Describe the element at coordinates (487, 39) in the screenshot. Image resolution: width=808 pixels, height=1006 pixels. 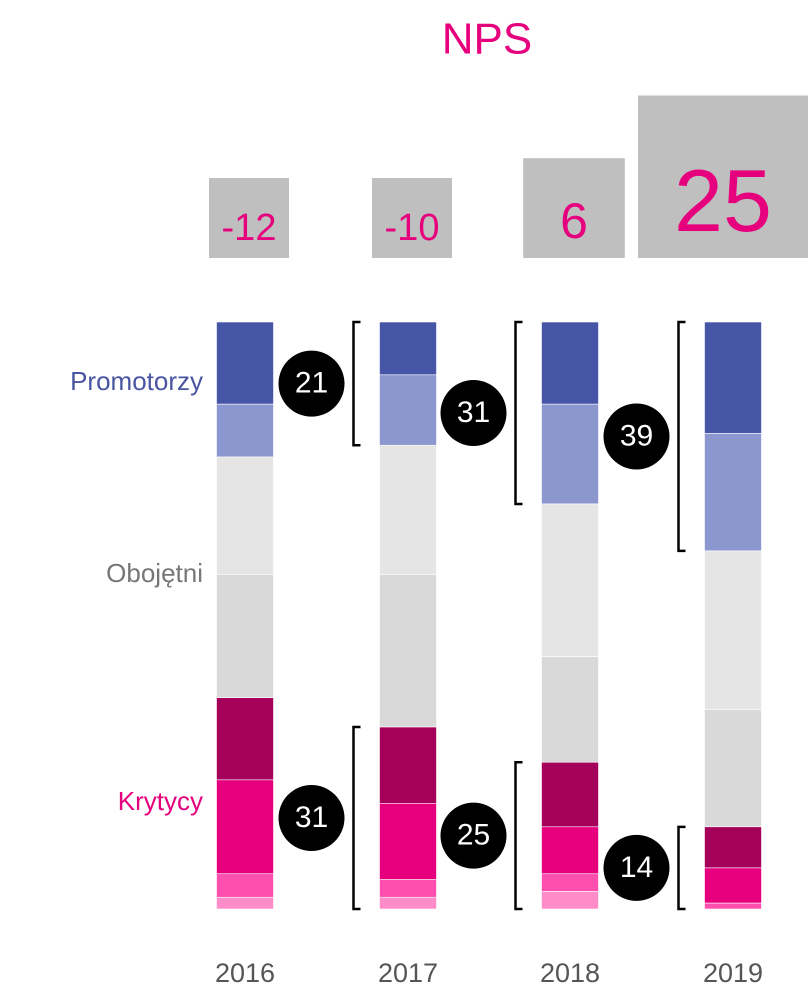
I see `chart-title: NPS` at that location.